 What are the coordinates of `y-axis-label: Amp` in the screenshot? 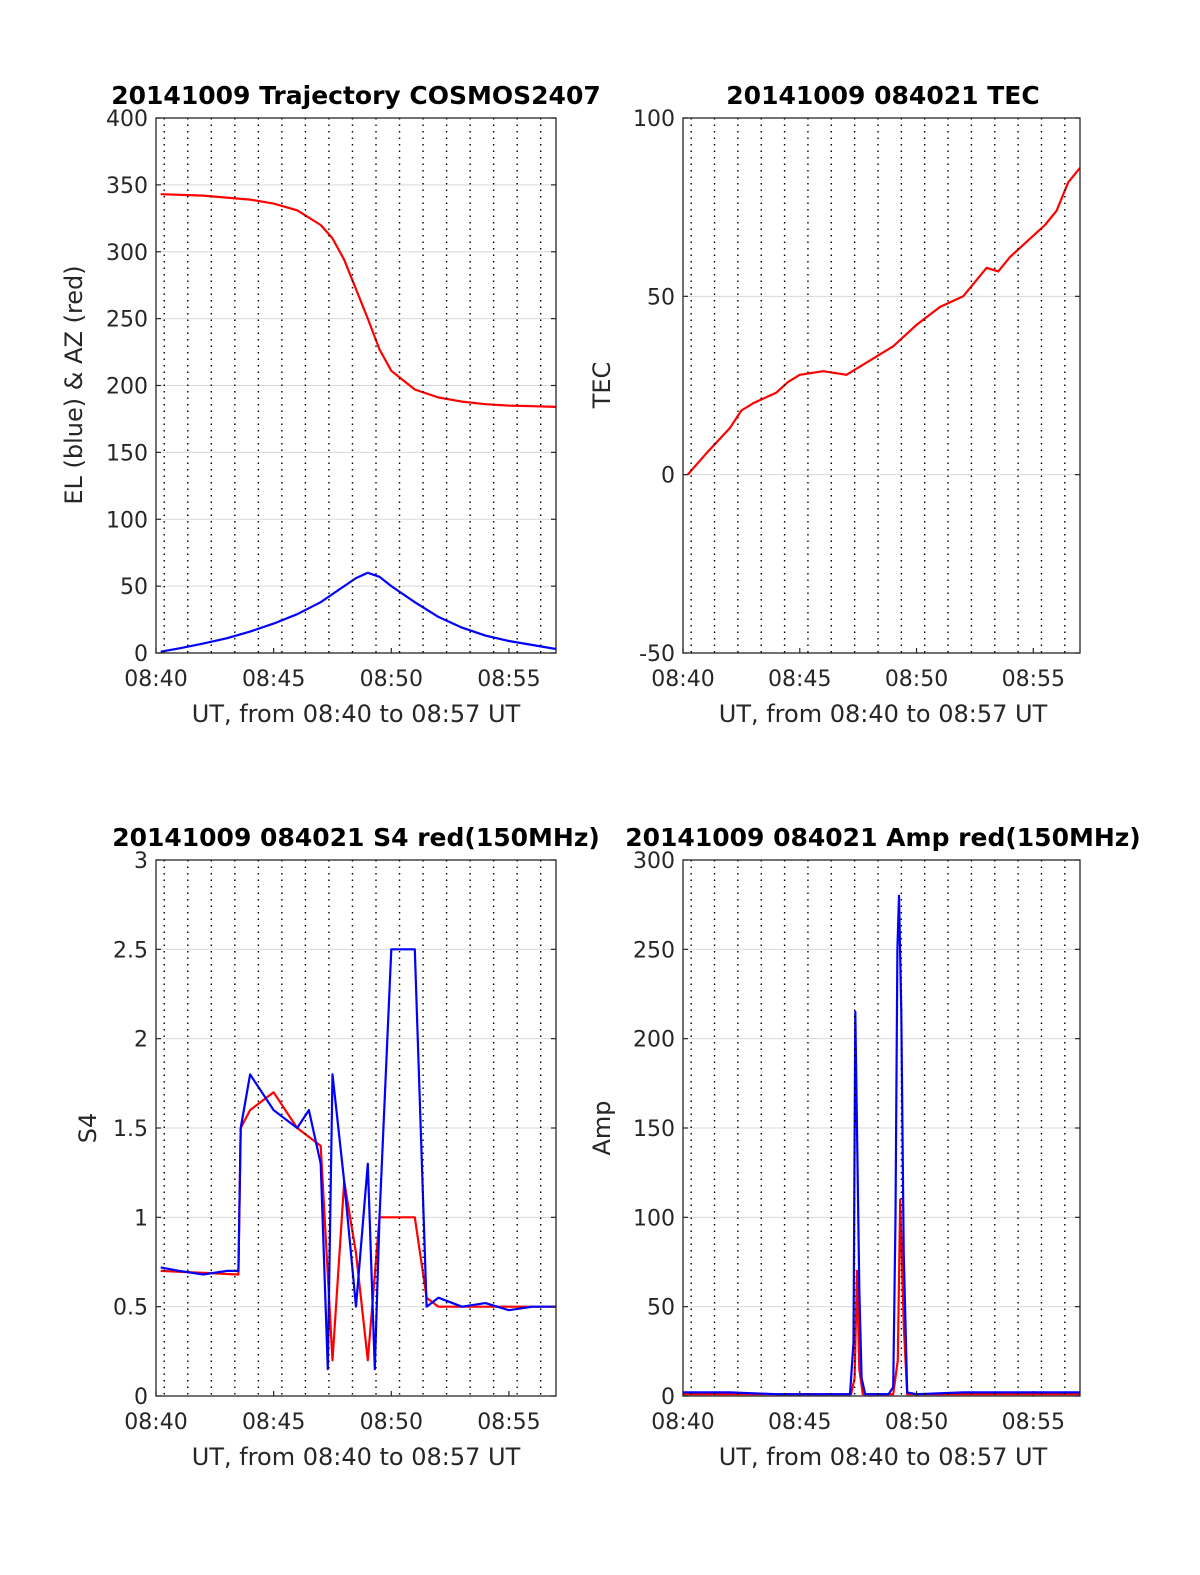 It's located at (602, 1127).